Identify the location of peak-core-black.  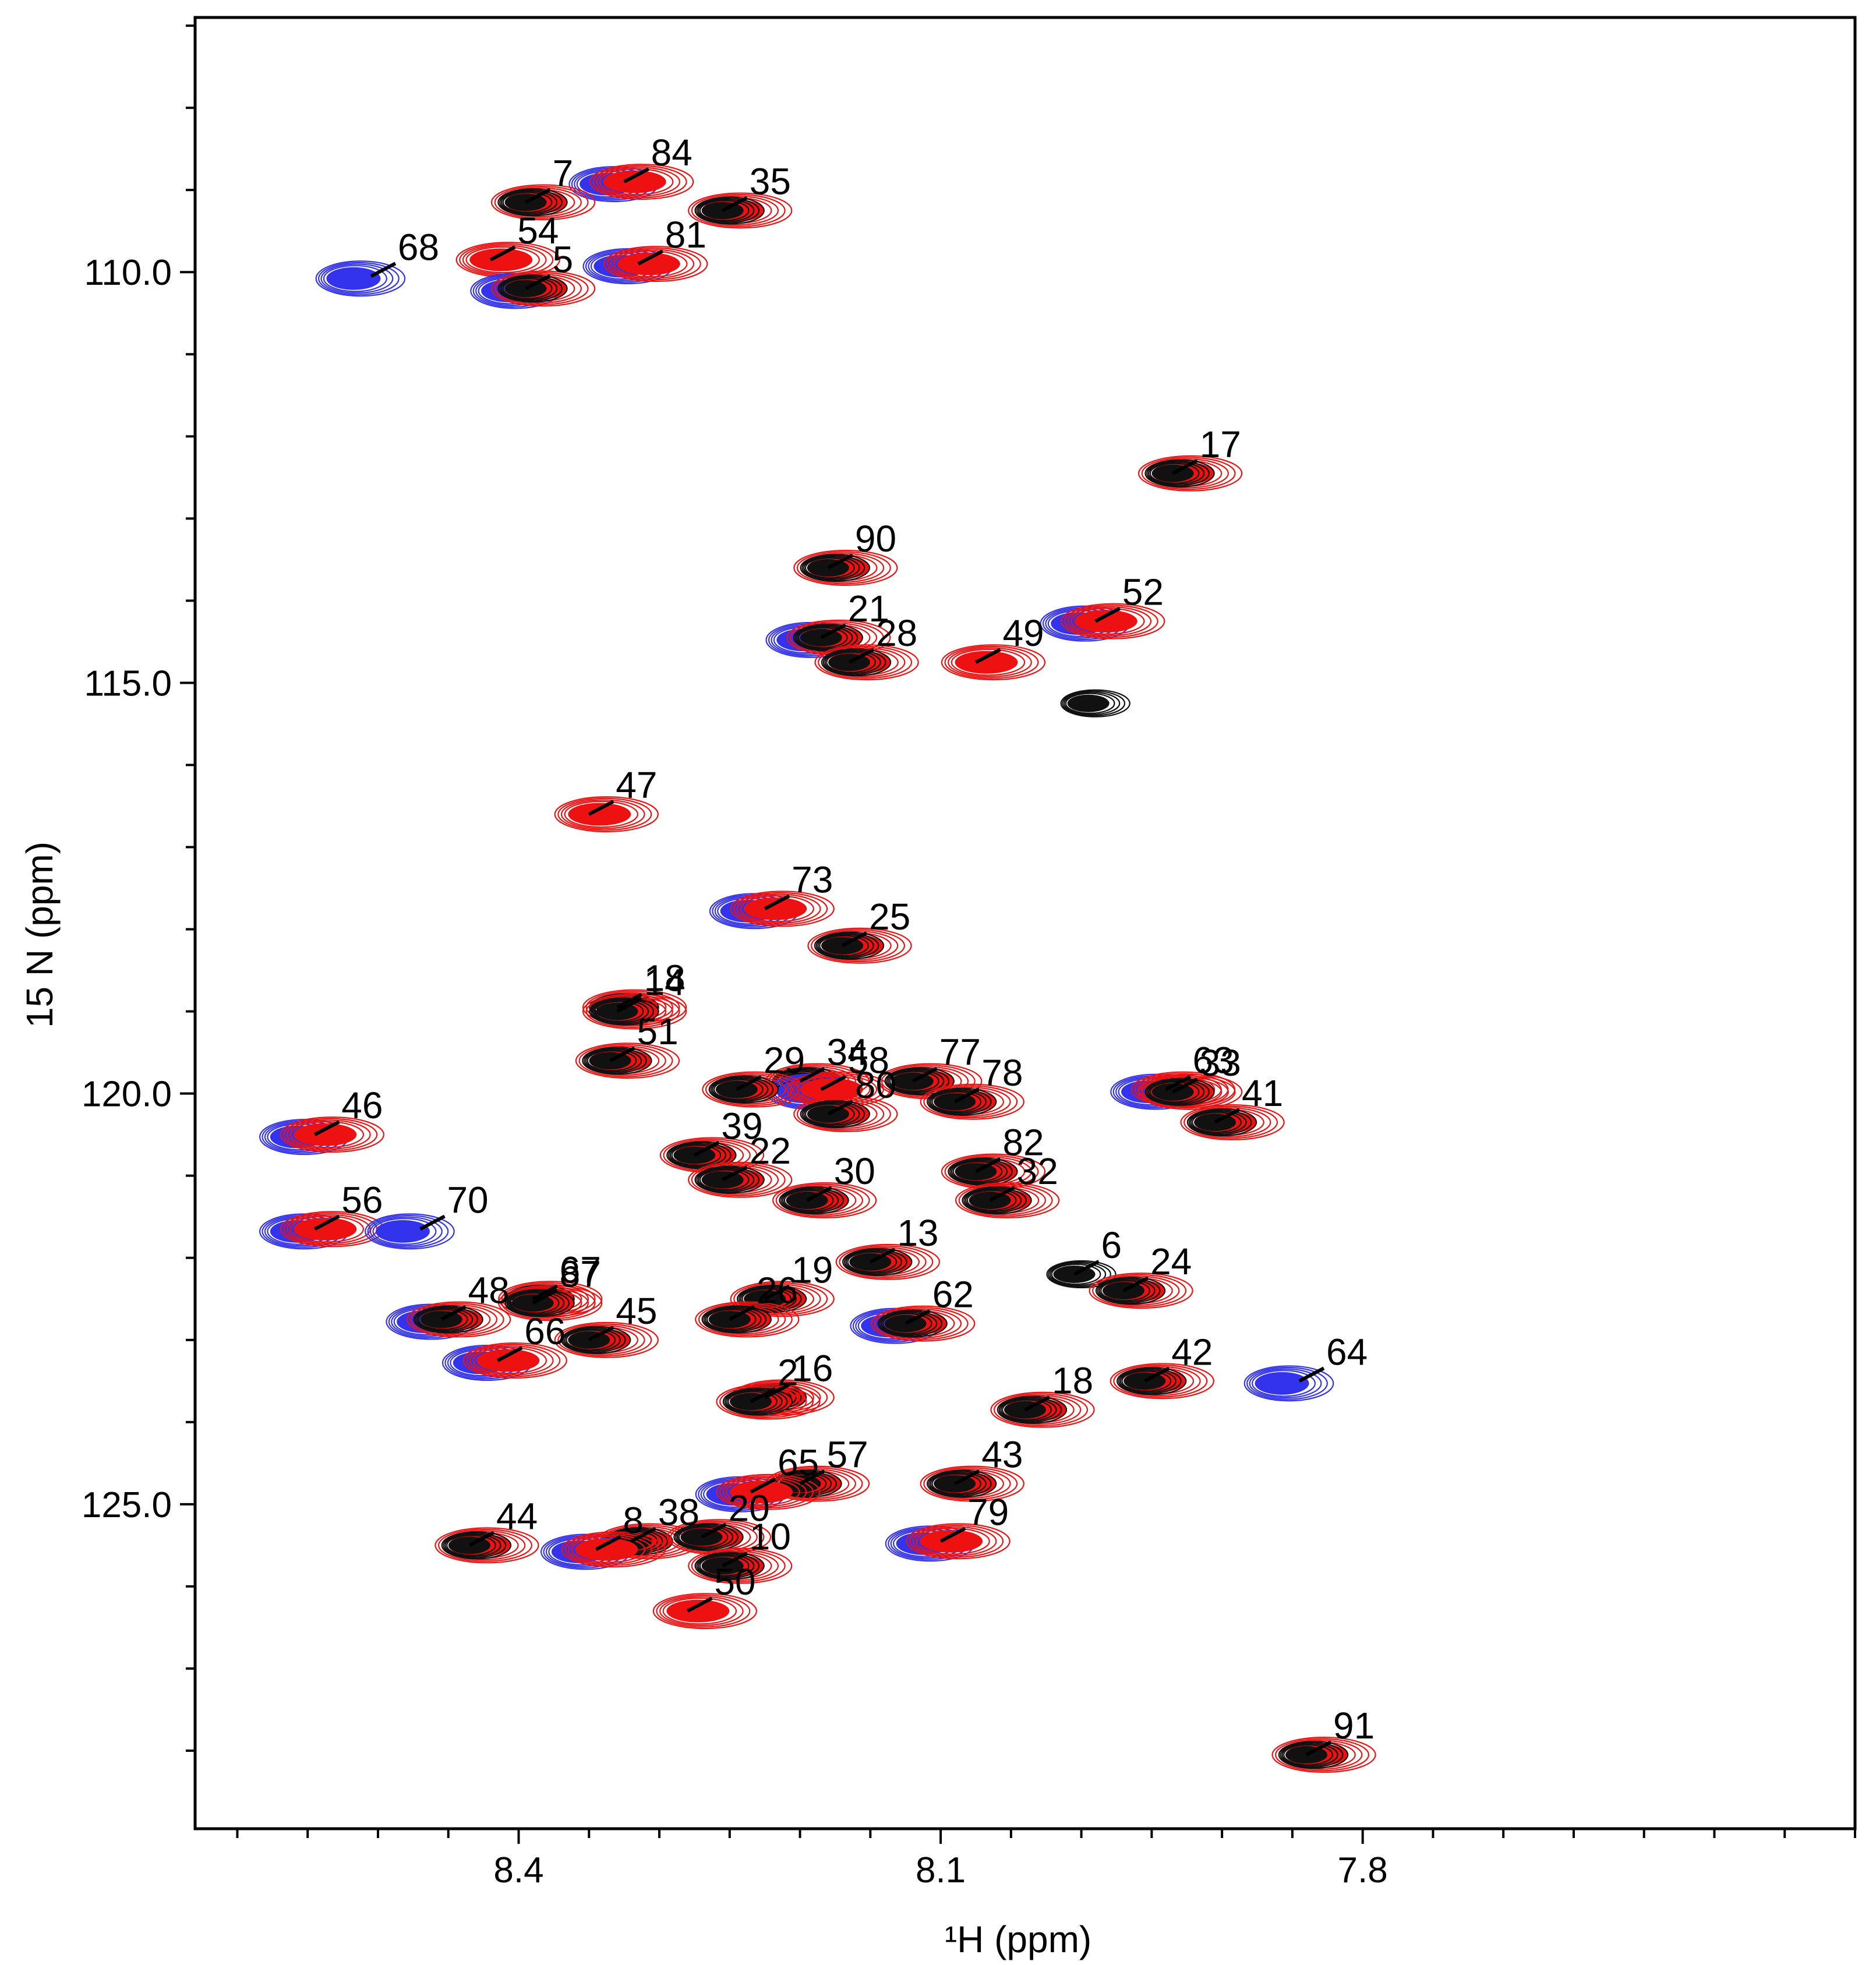
(1088, 703).